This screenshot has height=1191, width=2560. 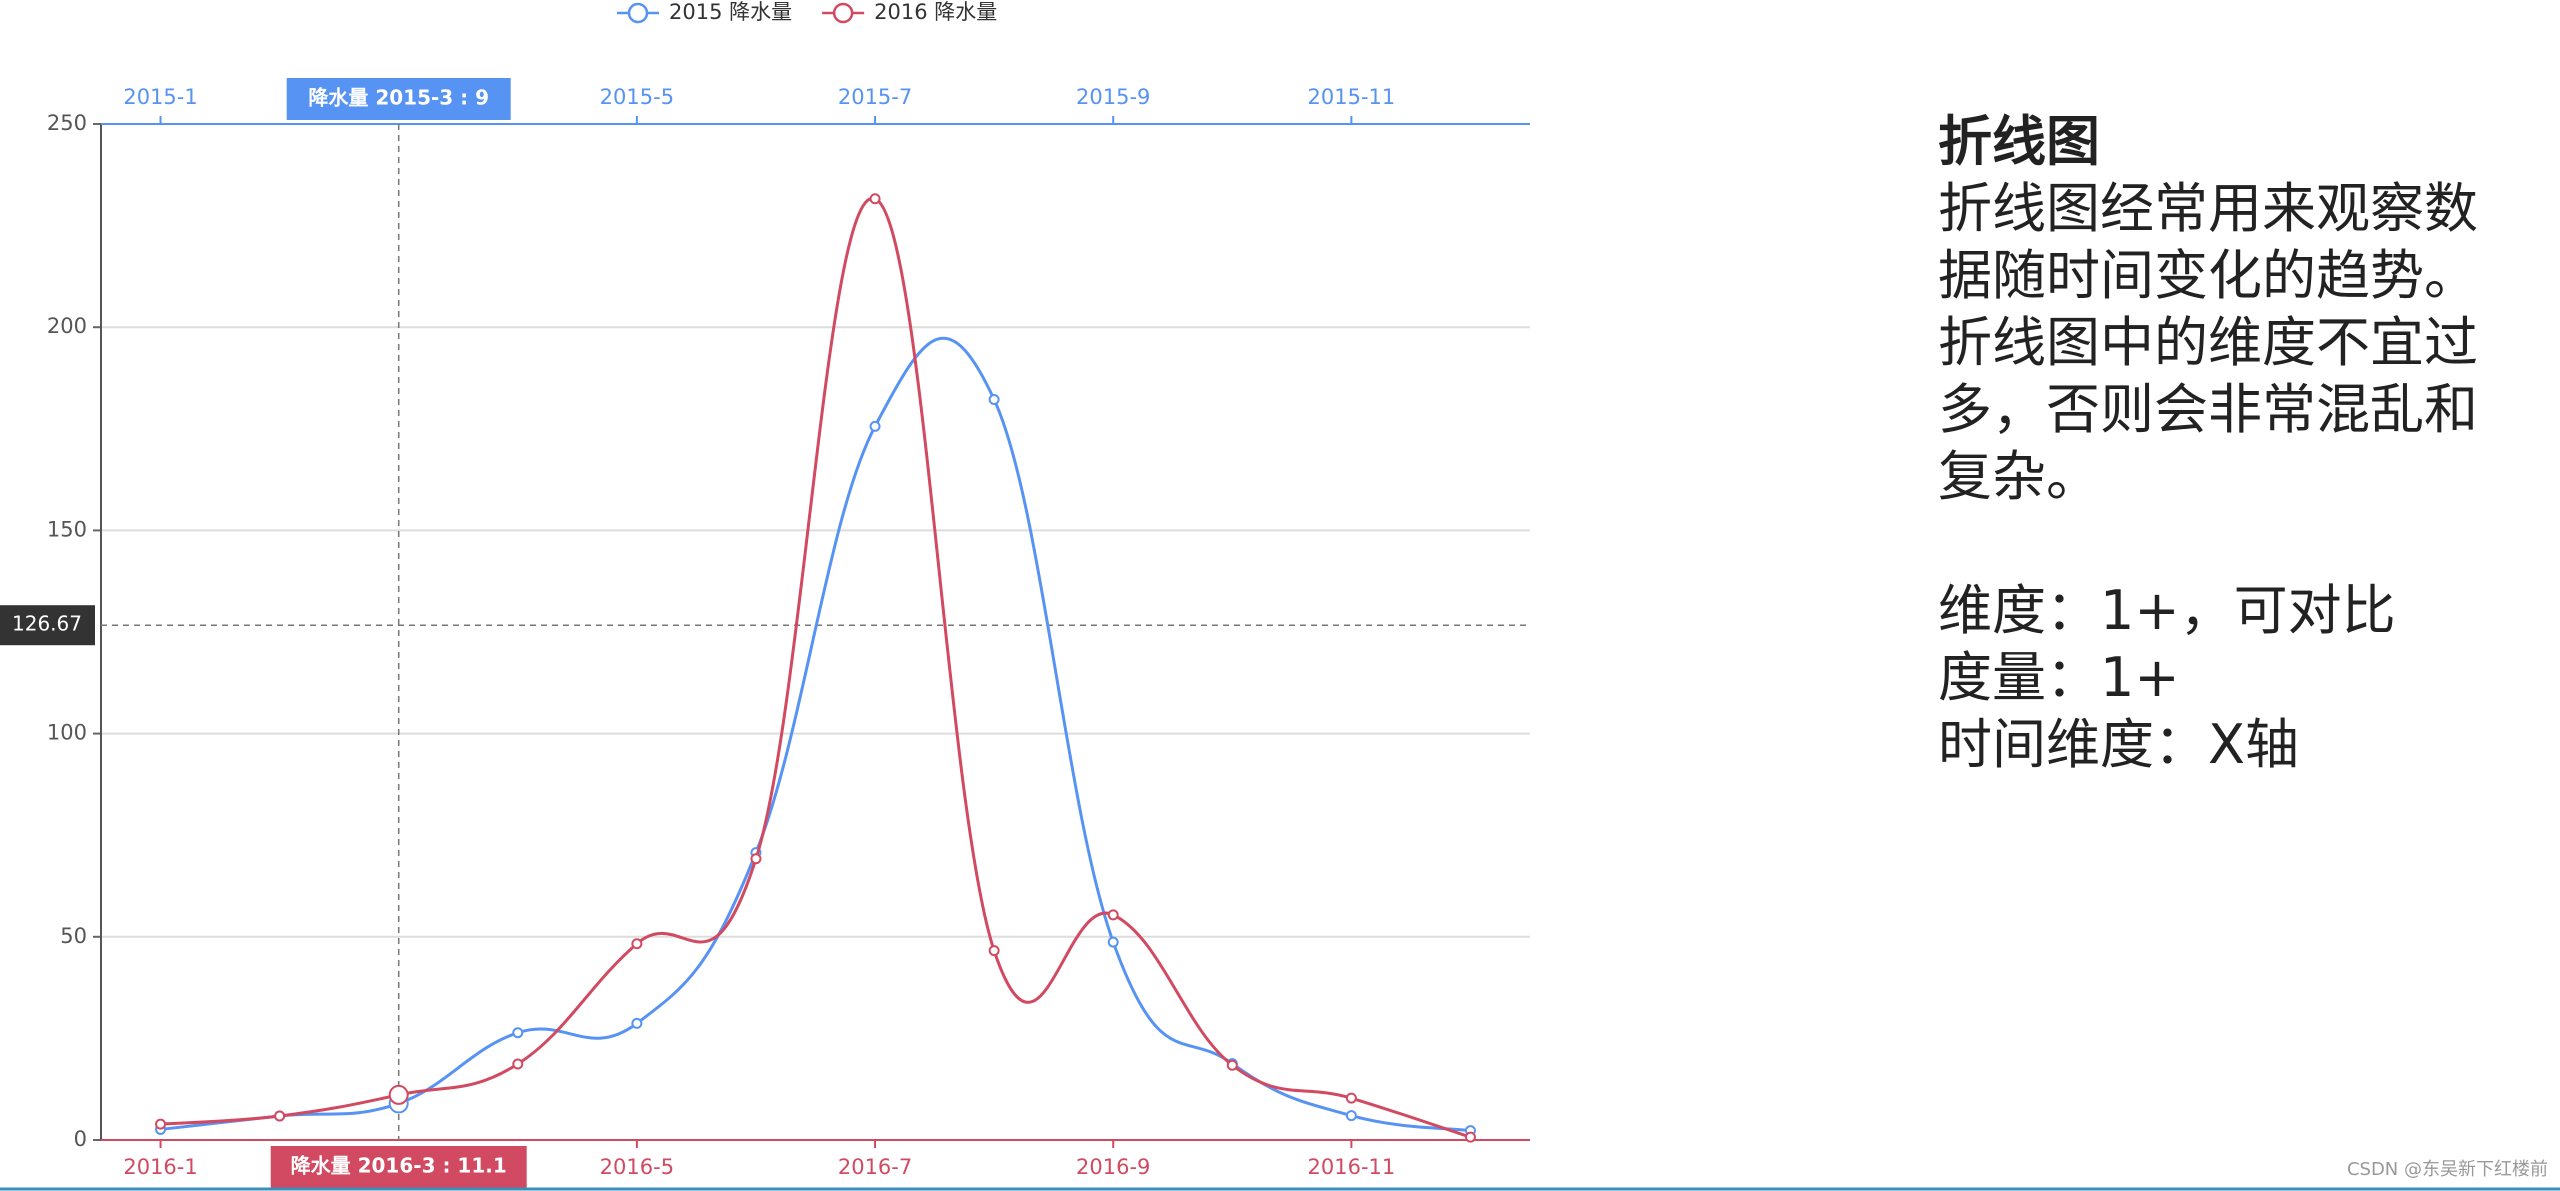 I want to click on pointer-label-y-box, so click(x=47, y=625).